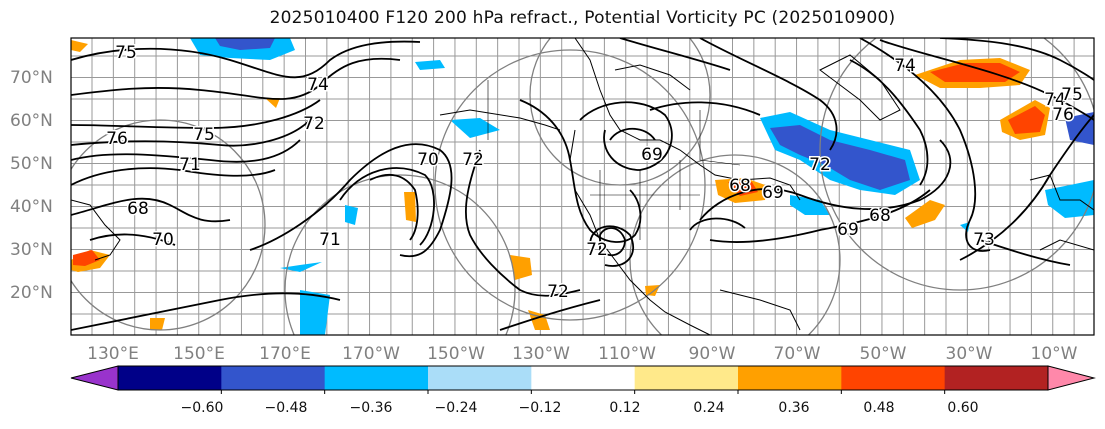 The image size is (1105, 429). I want to click on lat-label: 70°N, so click(31, 78).